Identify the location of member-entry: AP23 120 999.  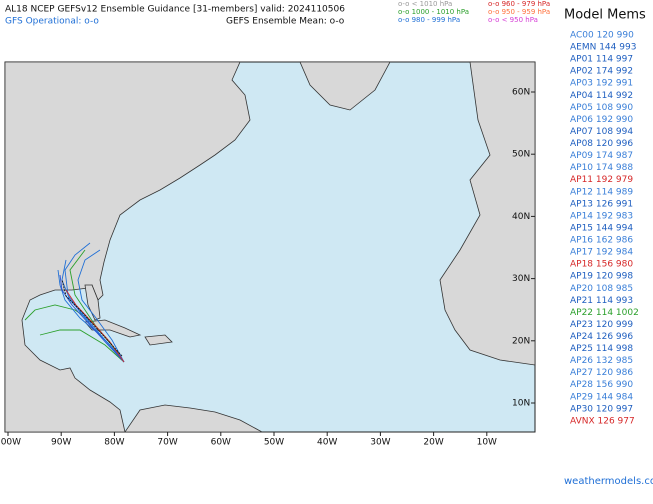
(601, 325).